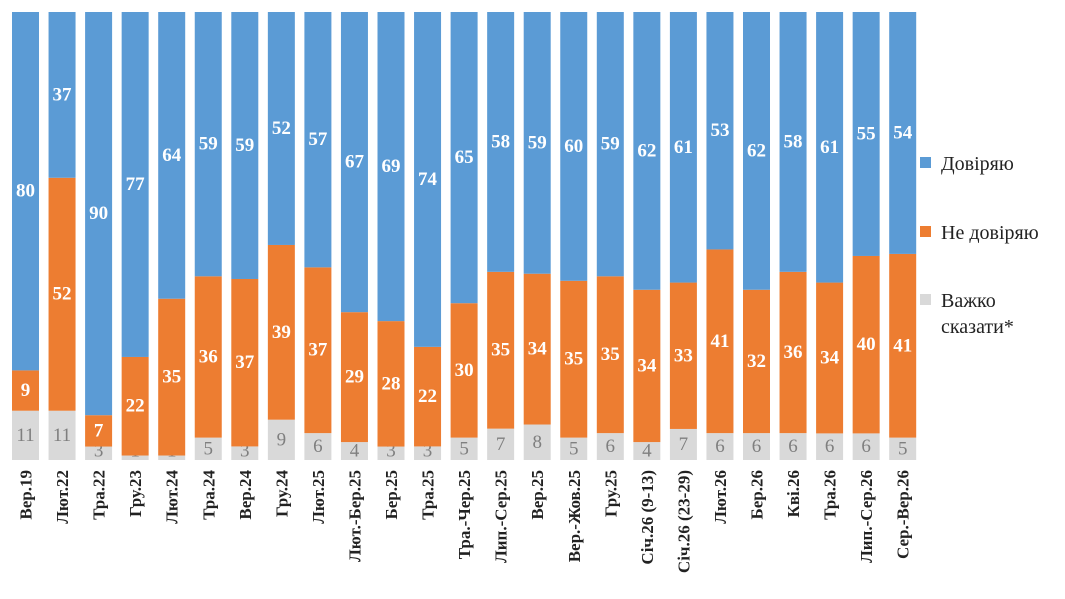  Describe the element at coordinates (99, 495) in the screenshot. I see `x-tick-label: Тра.22` at that location.